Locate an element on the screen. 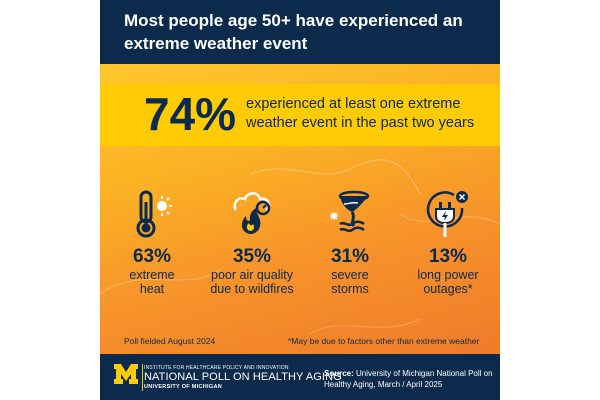 This screenshot has height=400, width=600. stat-label-line2: storms is located at coordinates (350, 289).